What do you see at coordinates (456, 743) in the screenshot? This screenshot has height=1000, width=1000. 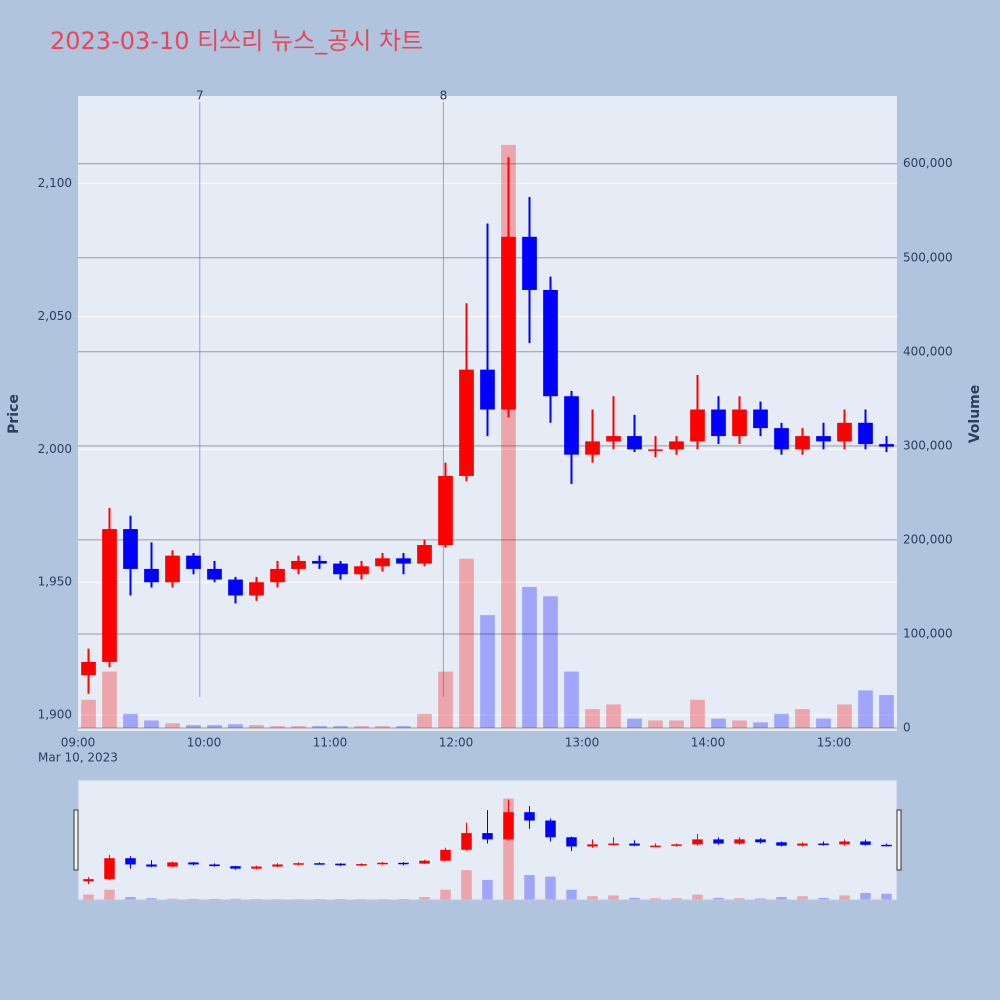 I see `x-tick-label: 12:00` at bounding box center [456, 743].